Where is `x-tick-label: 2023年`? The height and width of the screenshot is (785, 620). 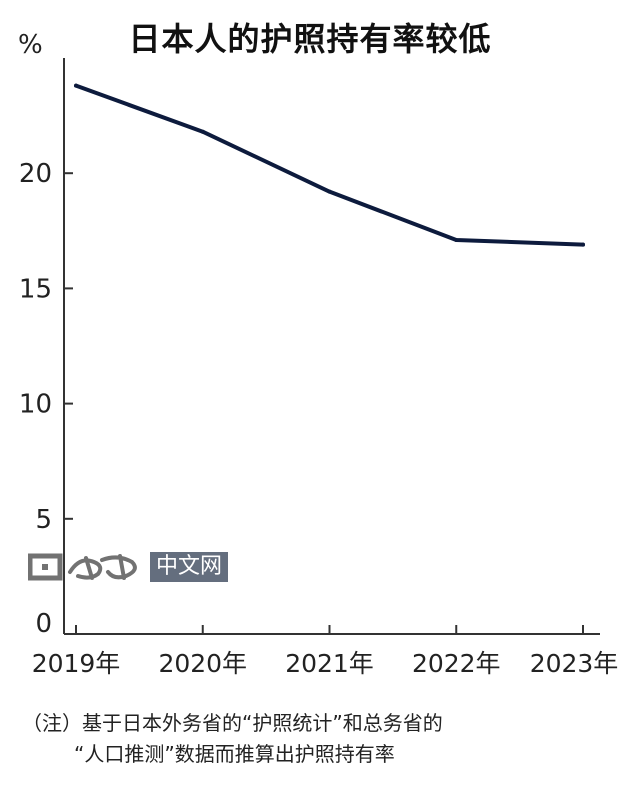 x-tick-label: 2023年 is located at coordinates (574, 663).